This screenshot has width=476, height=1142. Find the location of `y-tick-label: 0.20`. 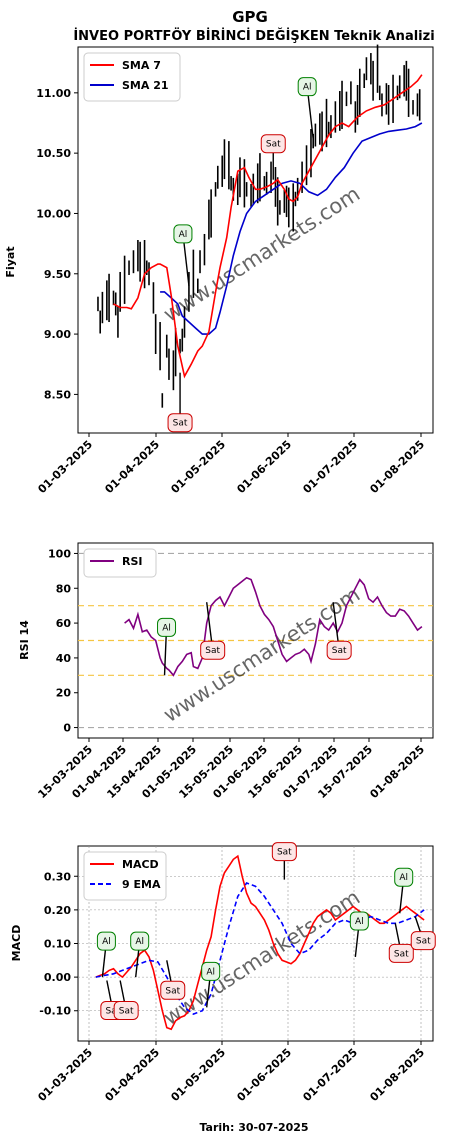

y-tick-label: 0.20 is located at coordinates (57, 910).